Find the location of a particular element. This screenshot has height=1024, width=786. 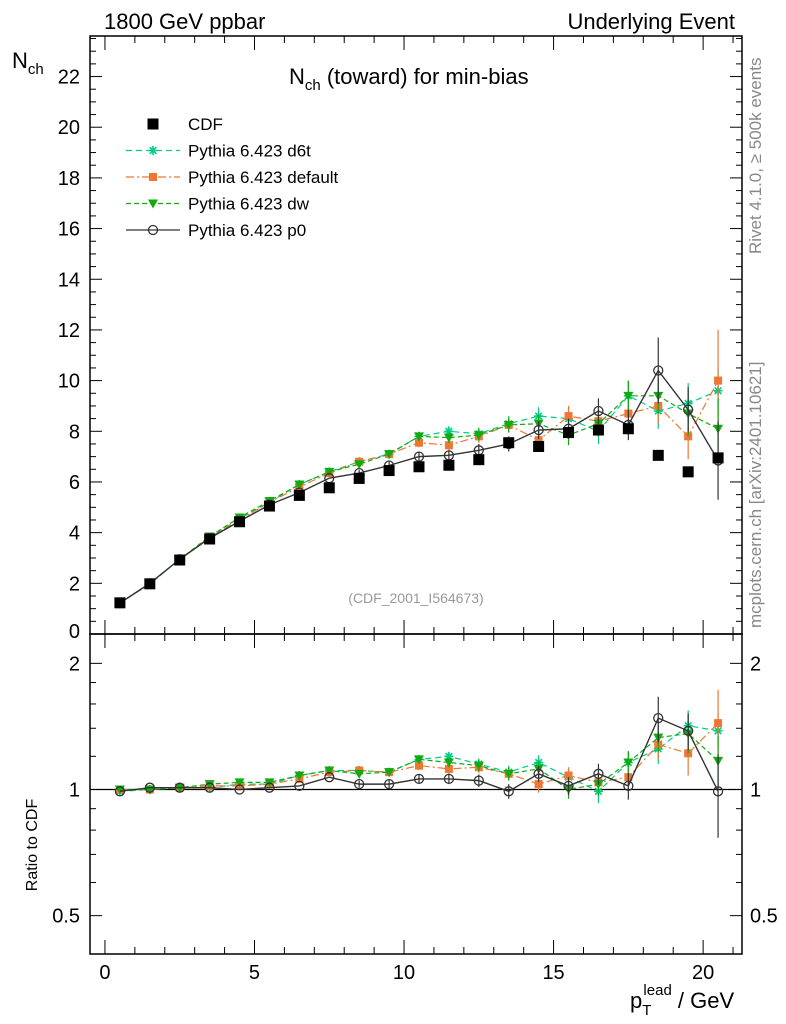

main-y-tick-label: 10 is located at coordinates (69, 382).